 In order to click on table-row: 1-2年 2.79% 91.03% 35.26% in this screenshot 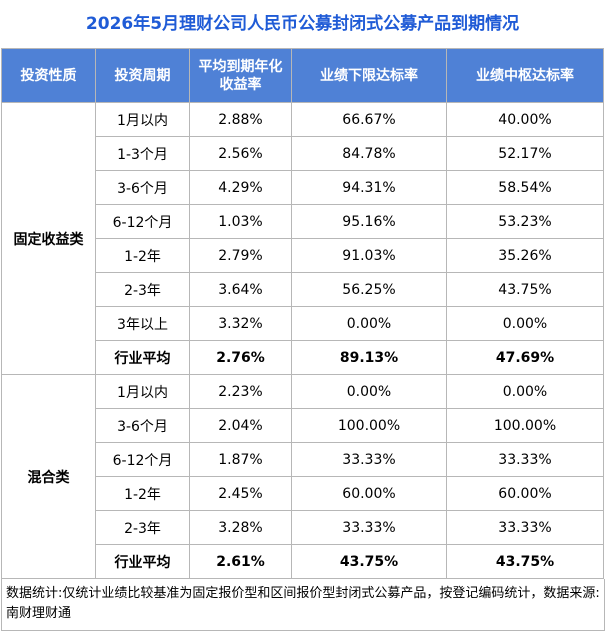, I will do `click(303, 255)`.